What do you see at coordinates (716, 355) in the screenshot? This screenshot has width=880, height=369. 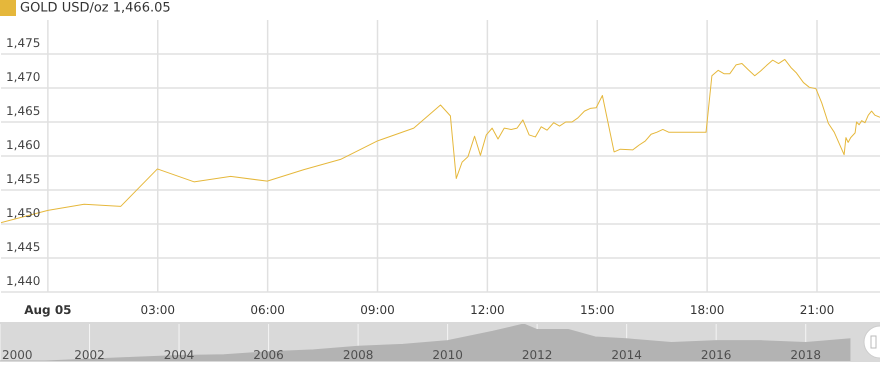 I see `x-tick-label: 2016` at bounding box center [716, 355].